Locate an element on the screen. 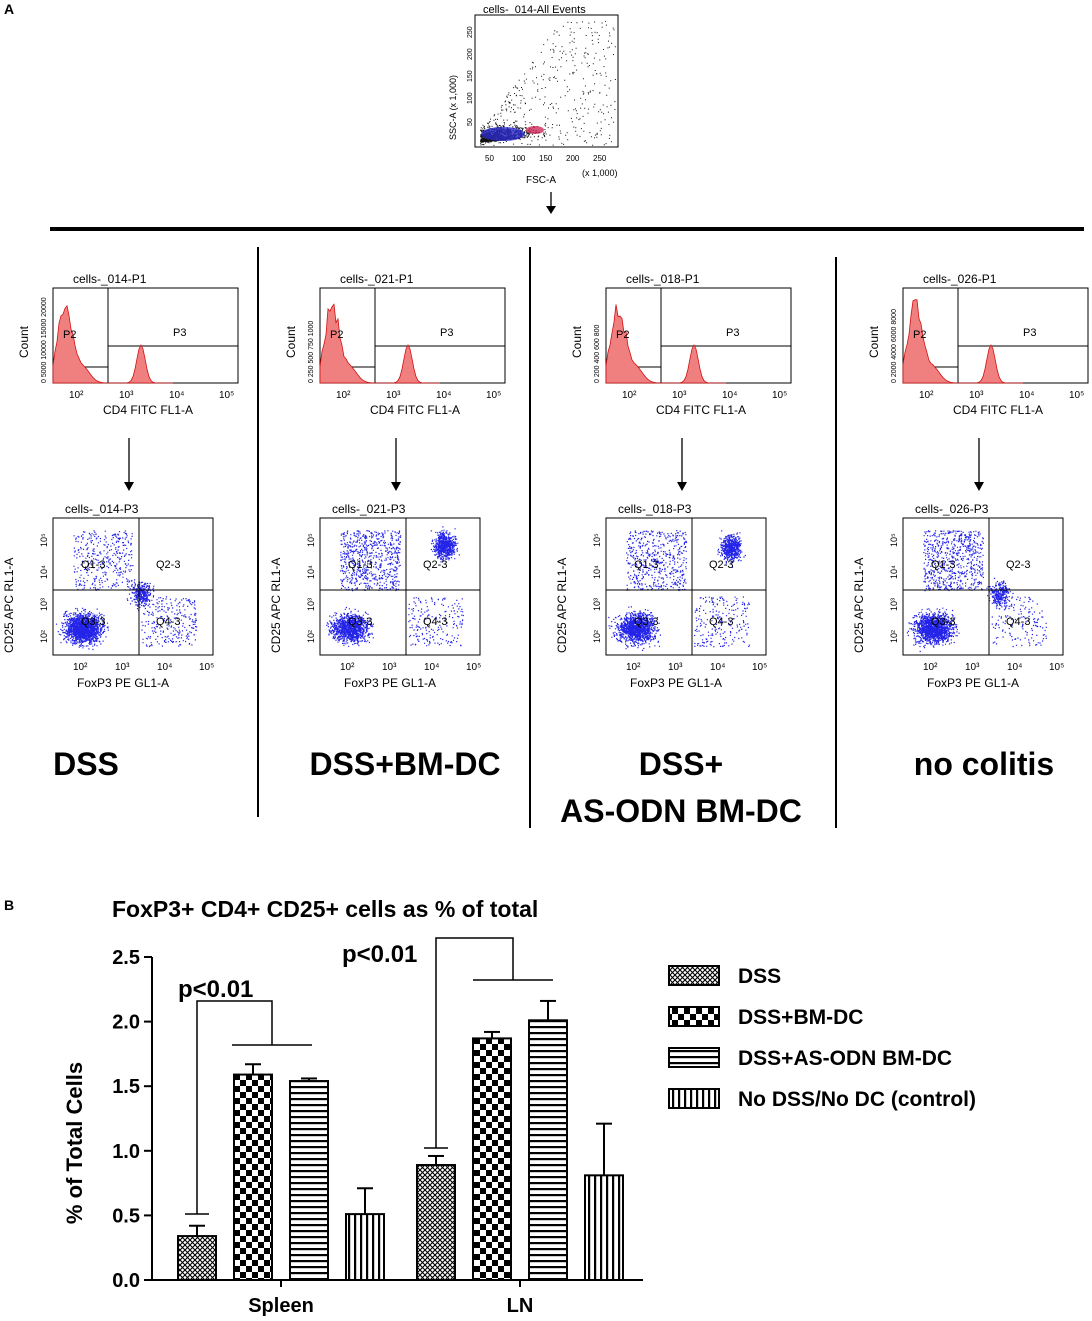  fsc-ssc-x-ticks: 50 100 150 200 250 is located at coordinates (546, 158).